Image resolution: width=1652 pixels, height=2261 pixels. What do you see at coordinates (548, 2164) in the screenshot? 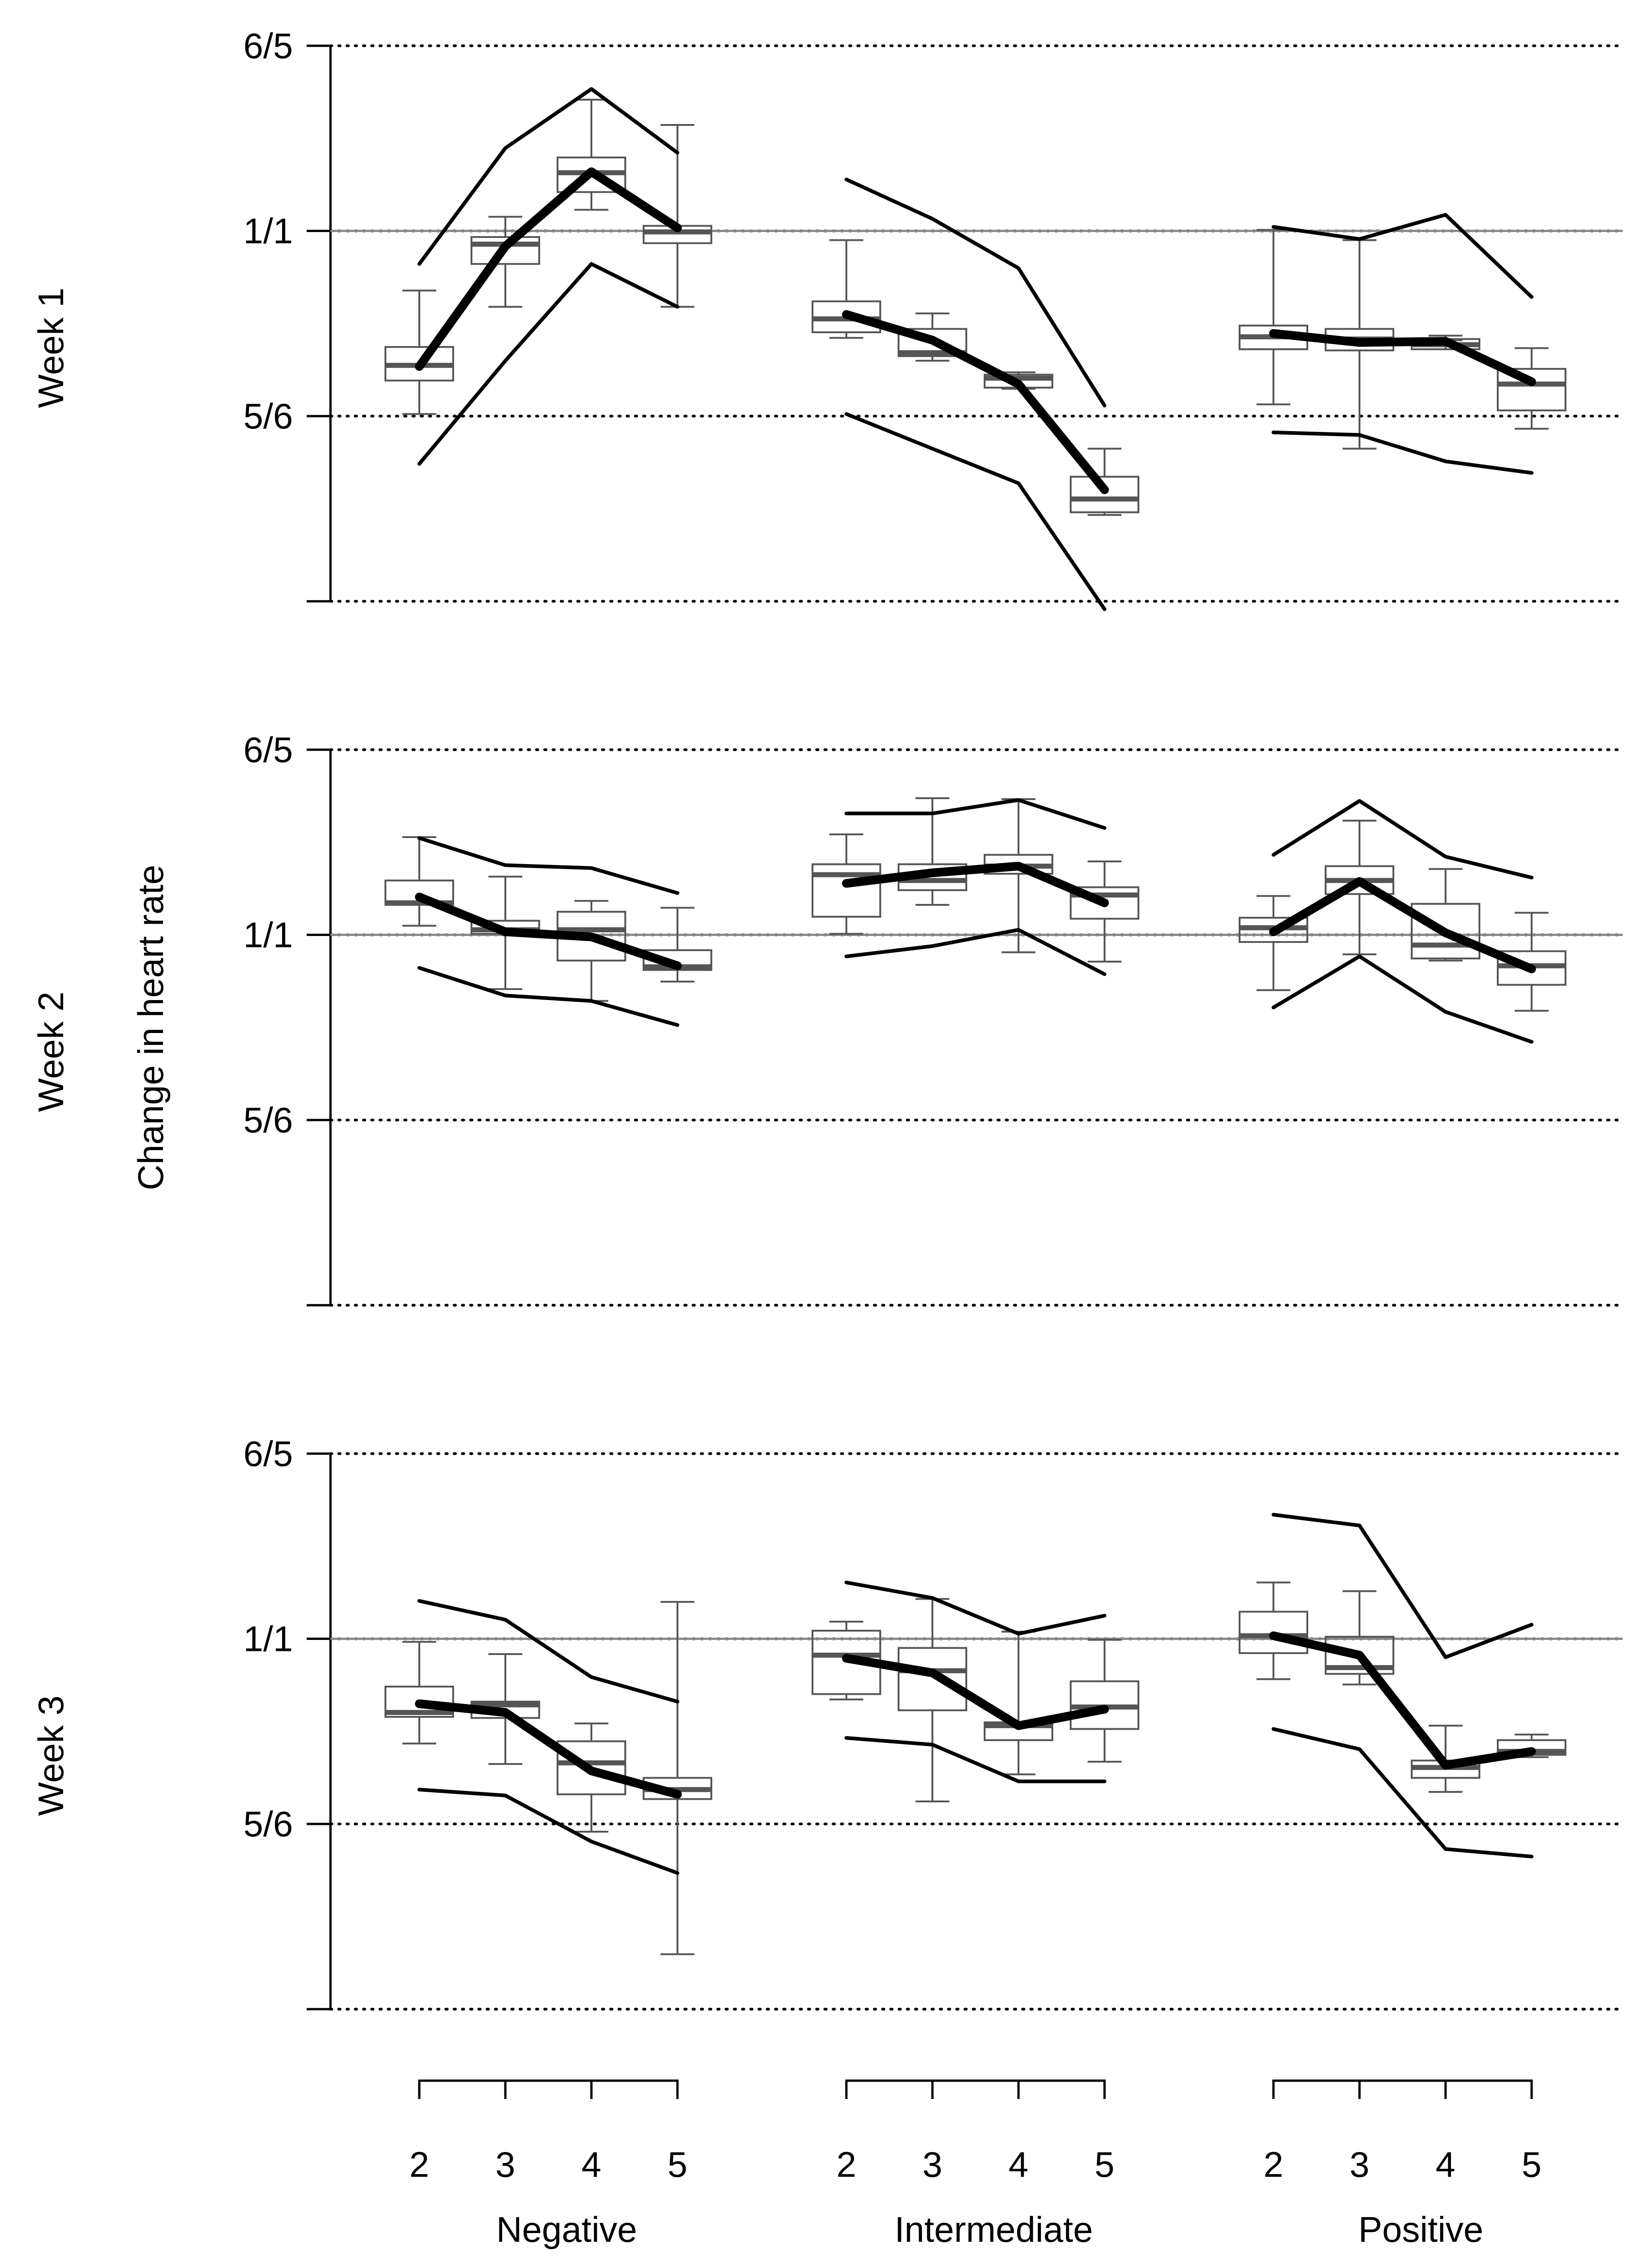
I see `x-axis-group-1: 2 3 4 5 Negative` at bounding box center [548, 2164].